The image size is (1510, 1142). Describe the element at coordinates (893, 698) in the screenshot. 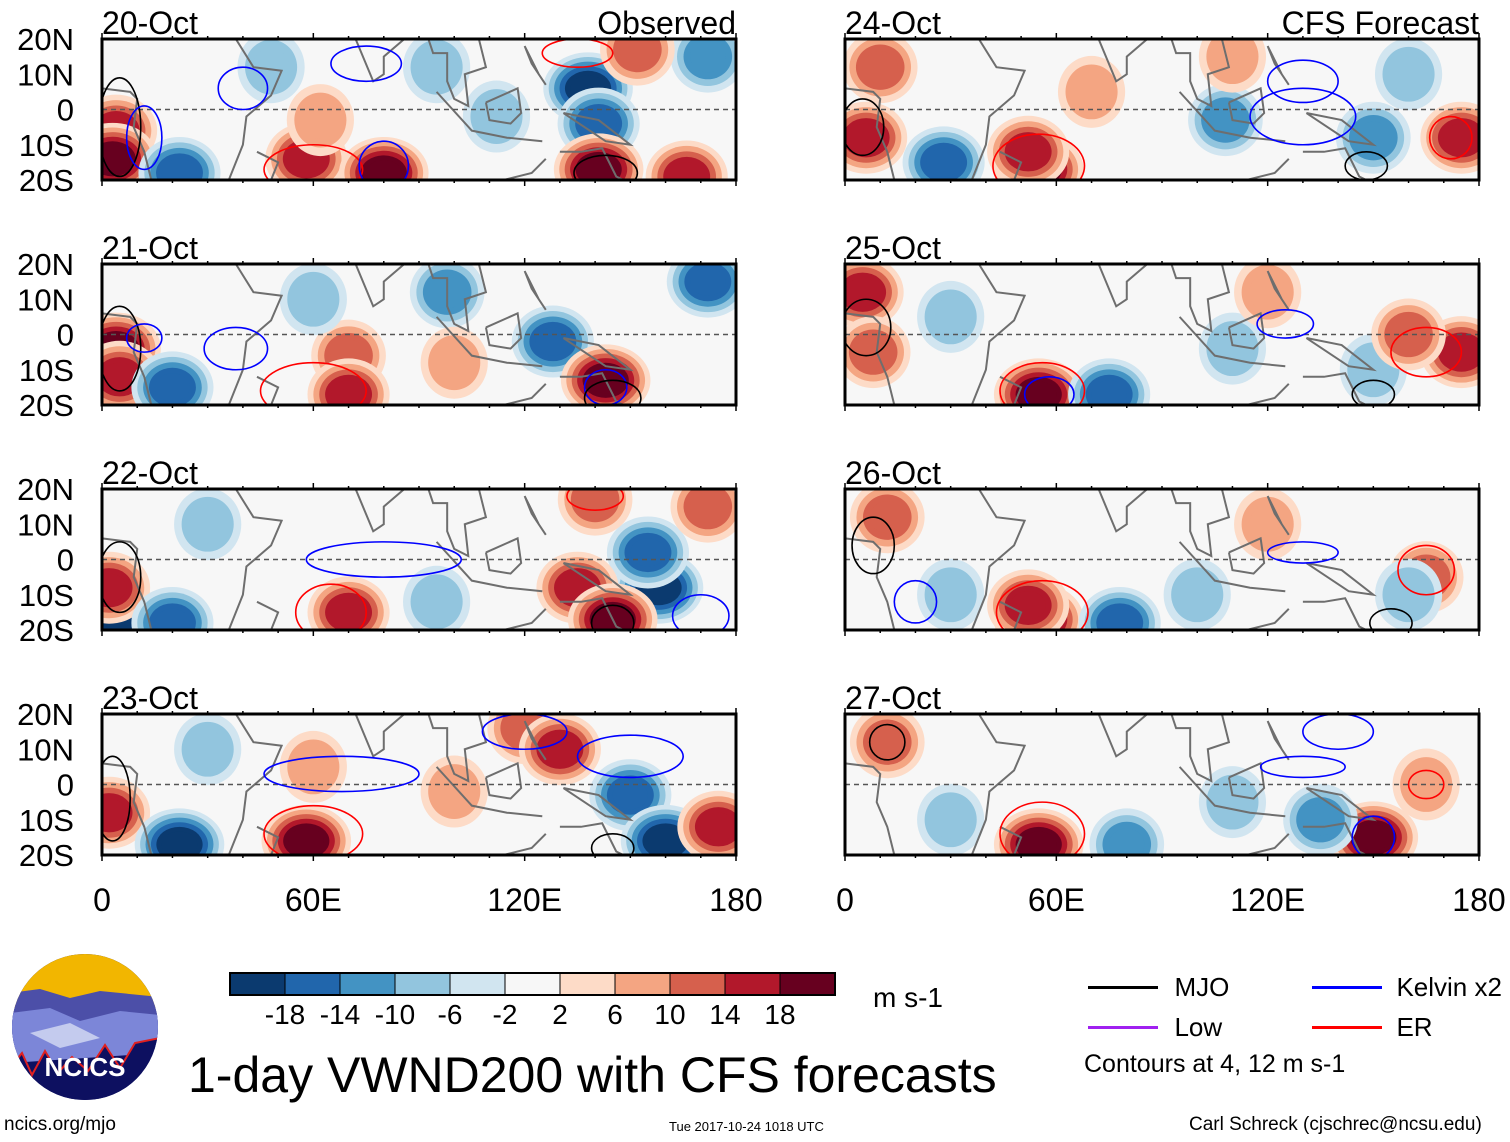

I see `panel-date: 27-Oct` at that location.